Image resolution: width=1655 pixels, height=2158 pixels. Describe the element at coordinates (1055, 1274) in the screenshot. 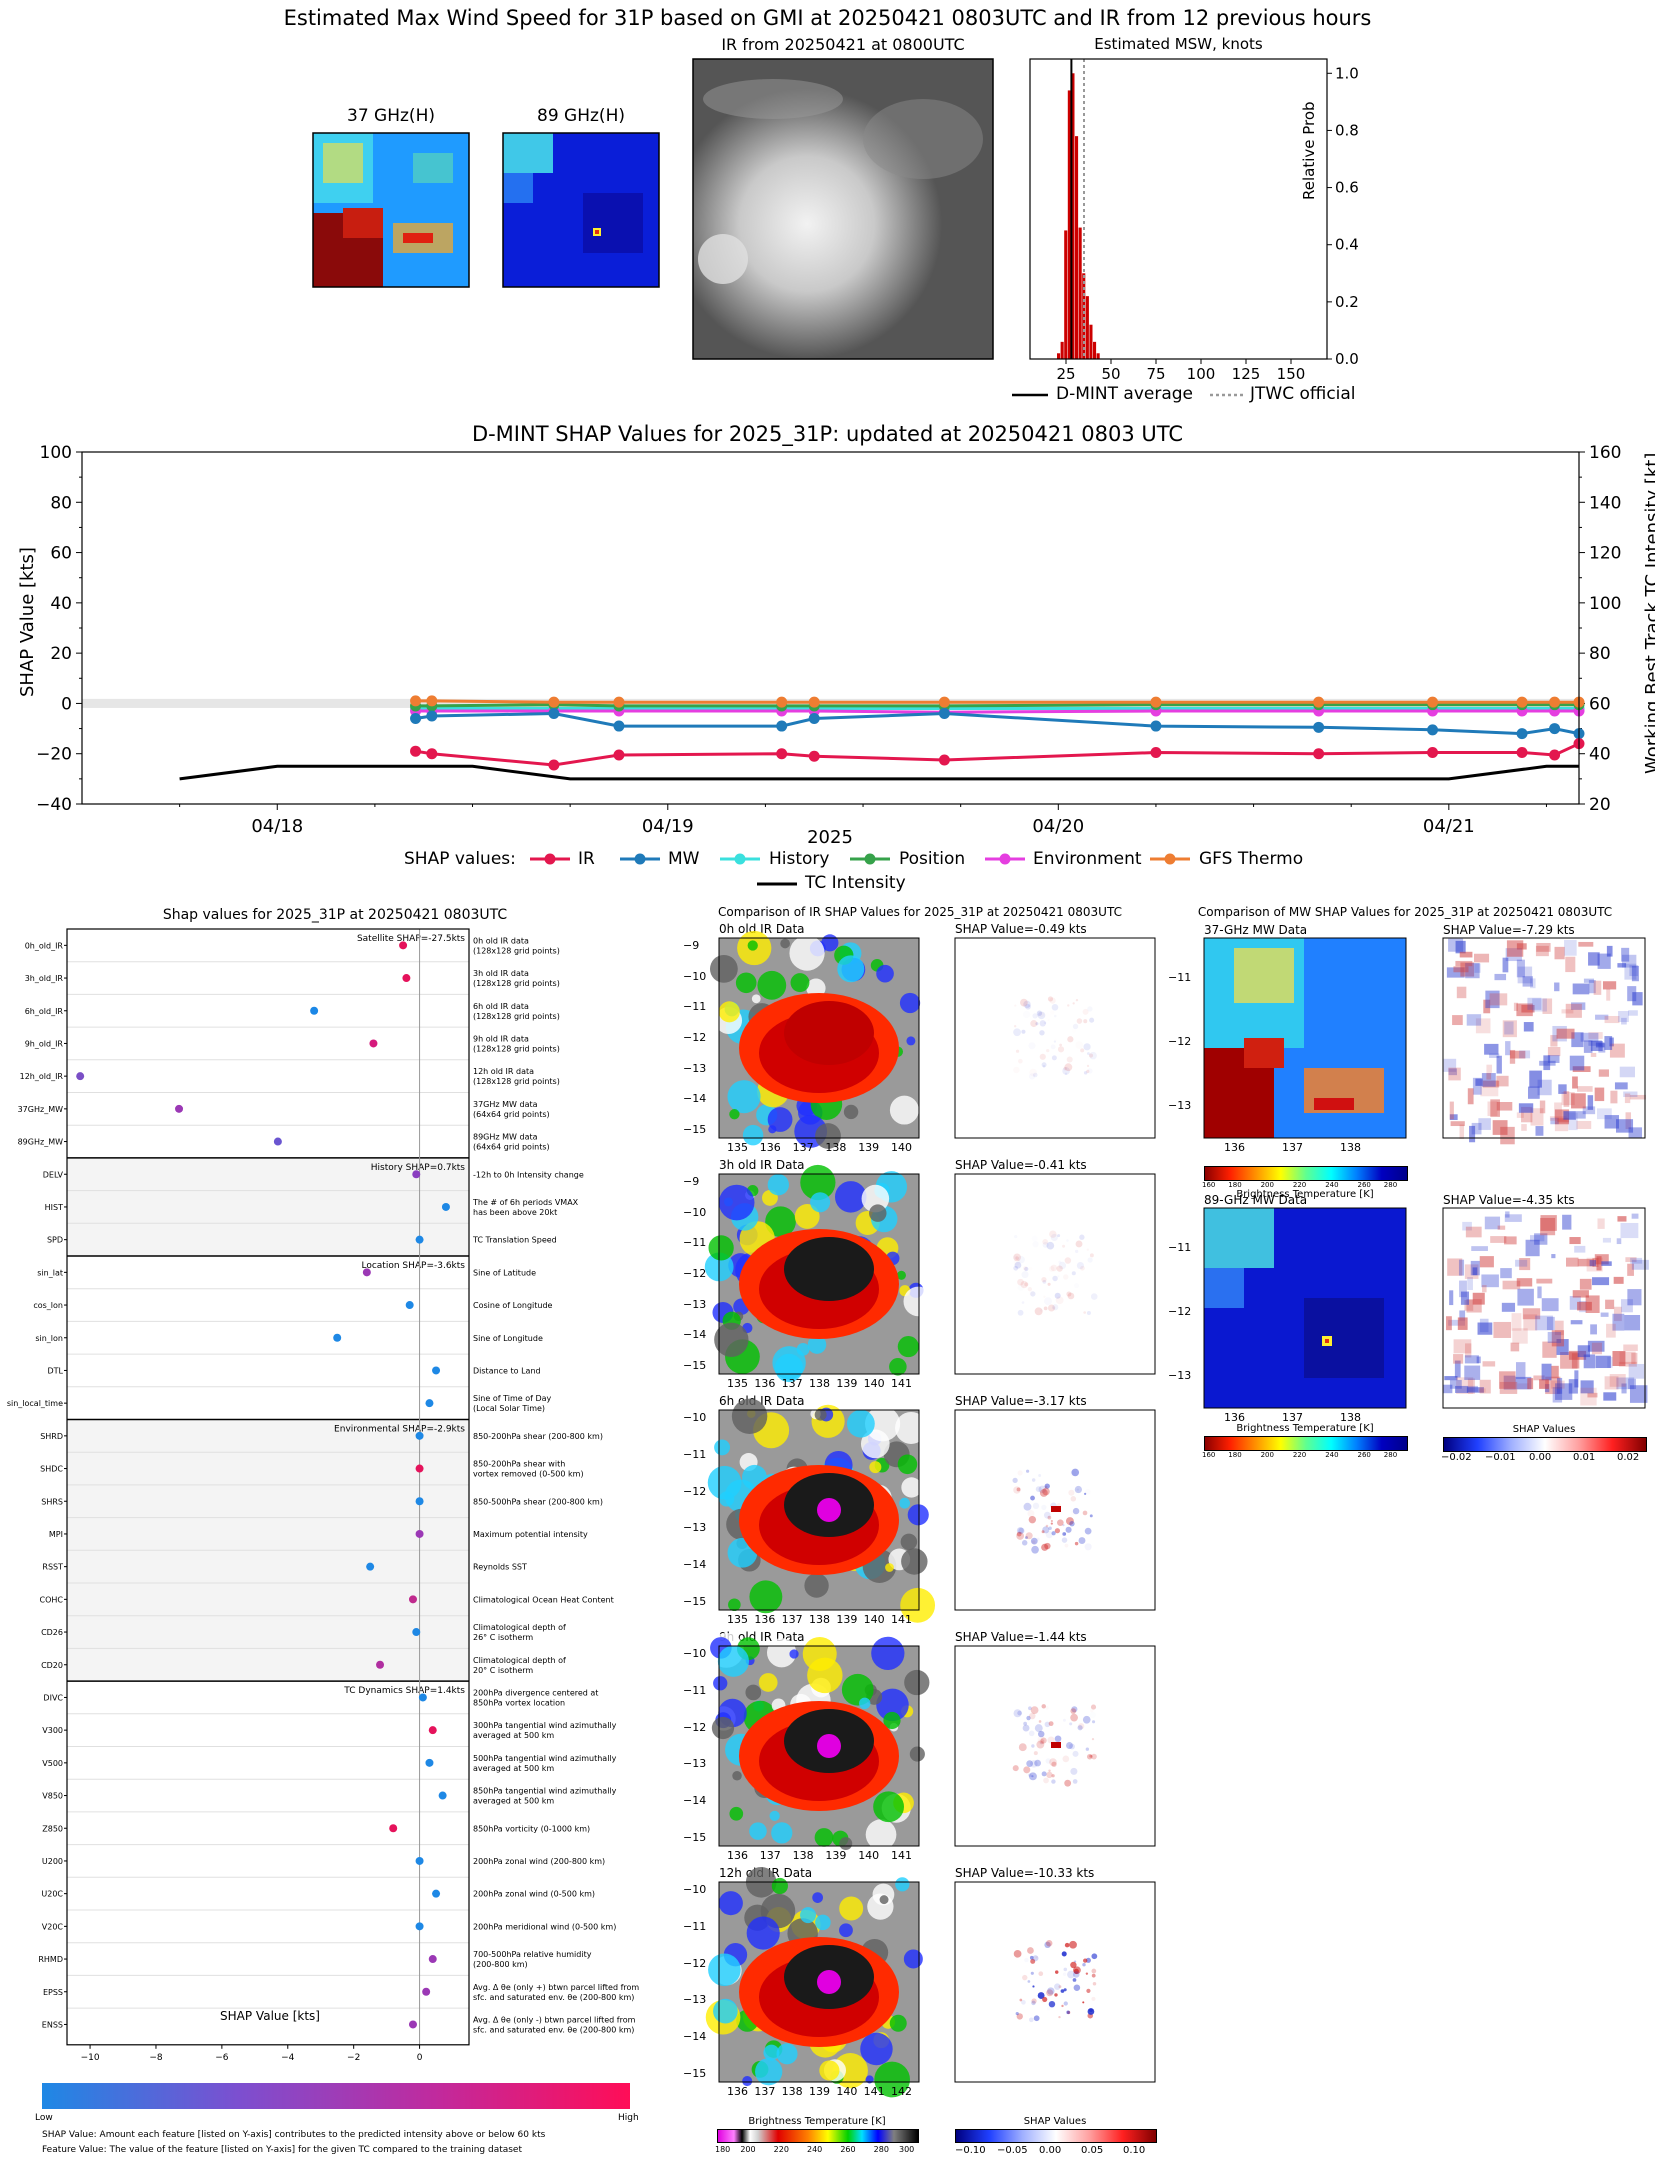

I see `shap-frame` at that location.